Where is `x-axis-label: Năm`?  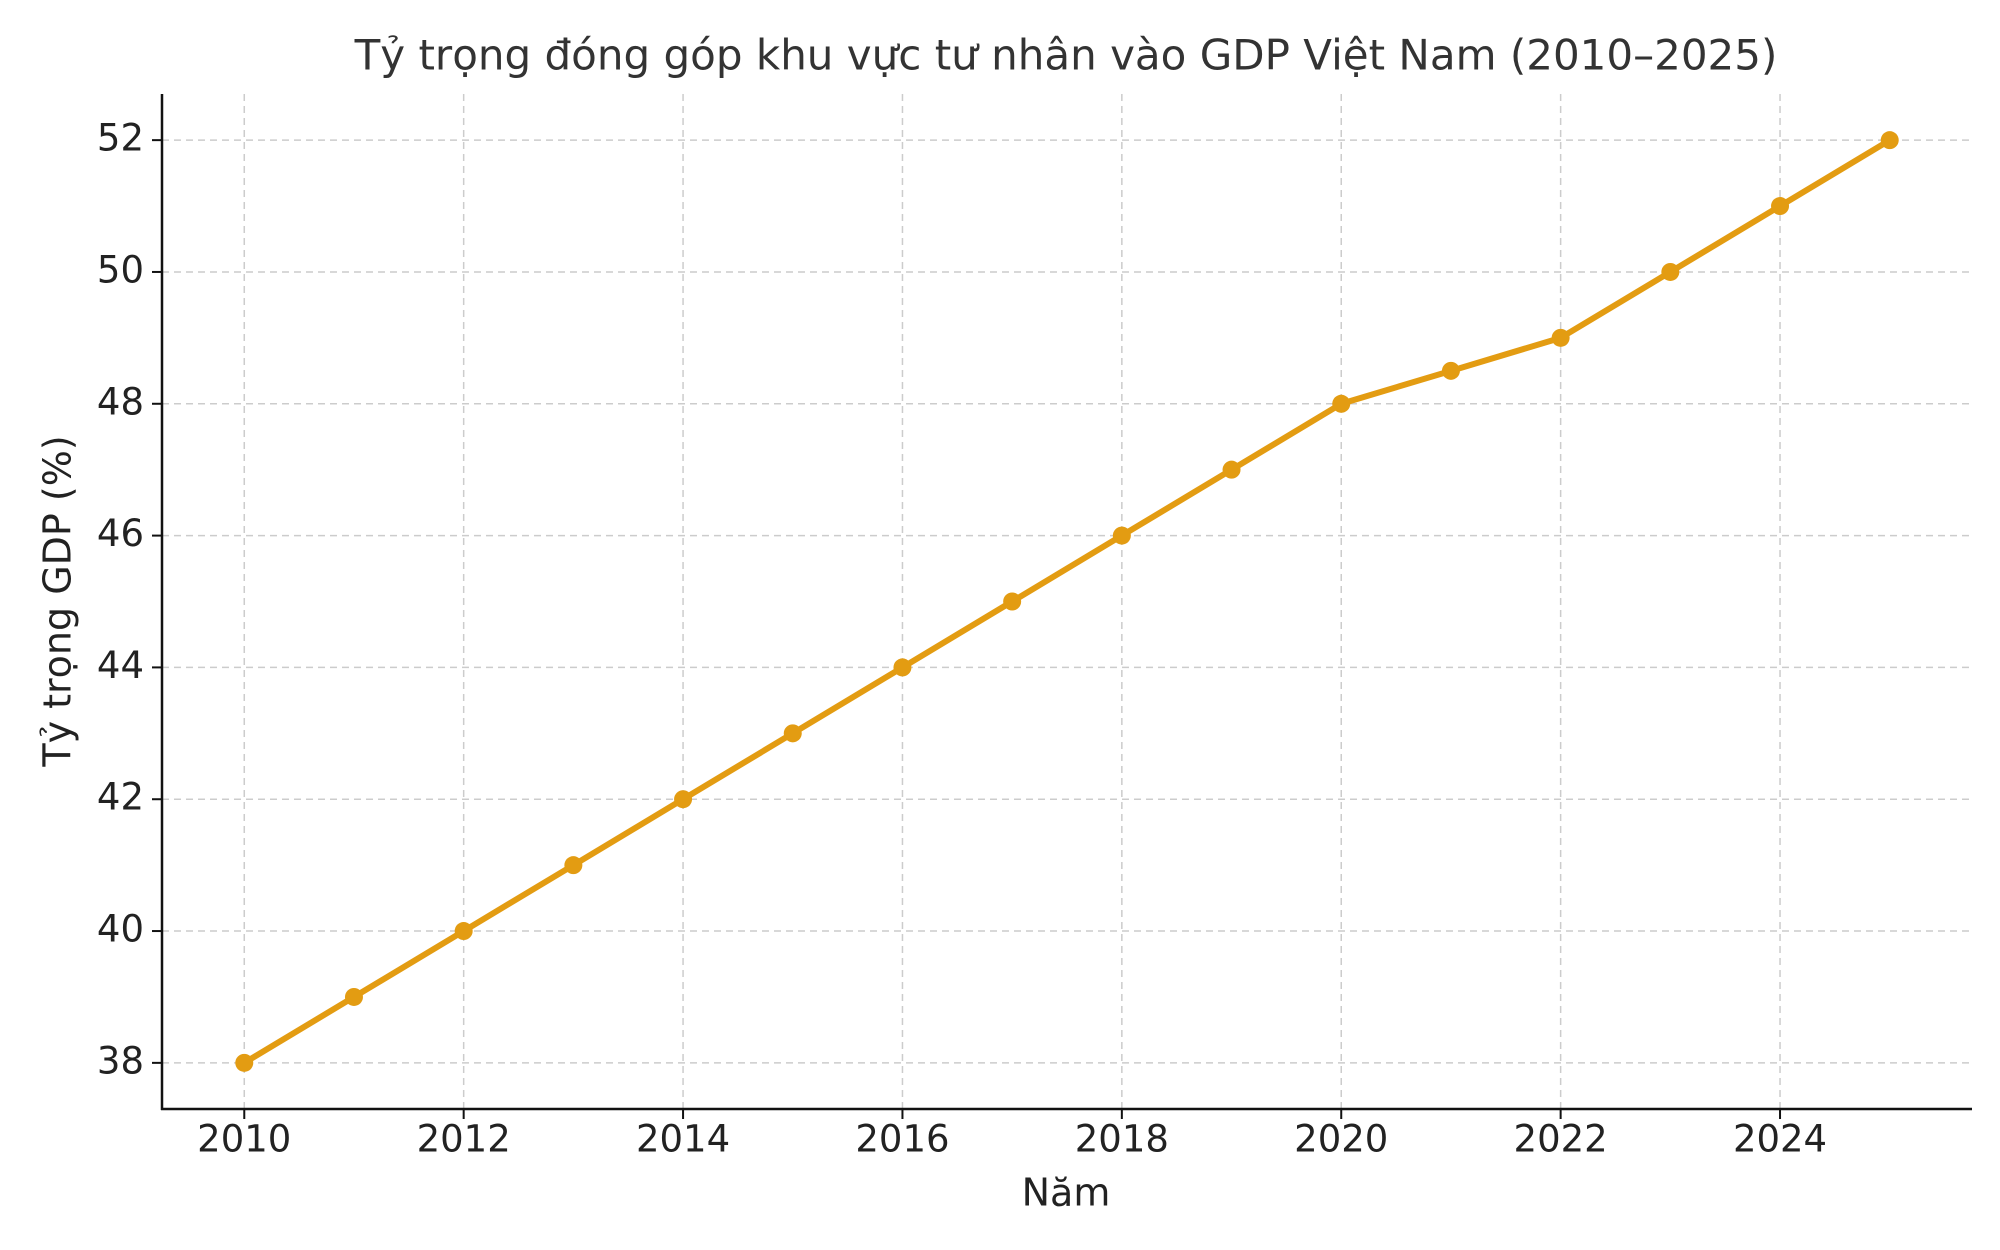
x-axis-label: Năm is located at coordinates (1066, 1193).